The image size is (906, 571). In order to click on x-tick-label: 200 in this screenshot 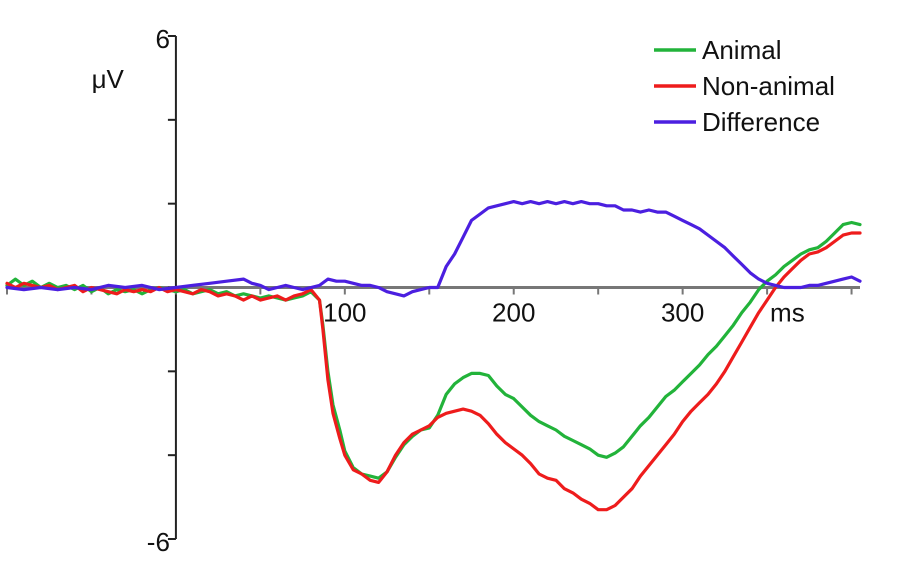, I will do `click(513, 313)`.